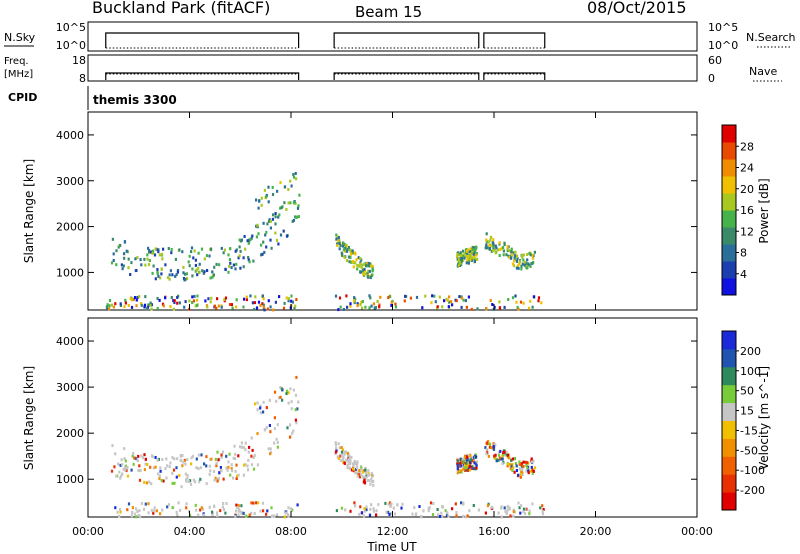 This screenshot has height=554, width=800. I want to click on velocity-y-axis-label: Slant Range [km], so click(29, 418).